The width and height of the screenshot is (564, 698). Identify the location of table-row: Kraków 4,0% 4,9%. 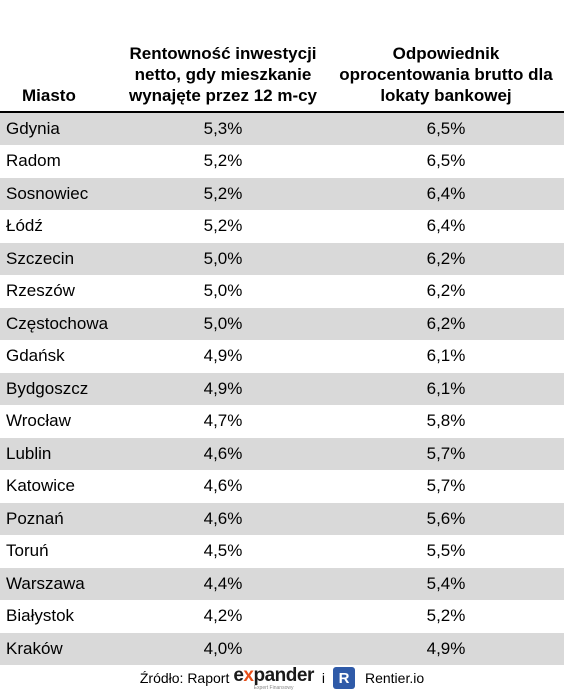
(282, 649).